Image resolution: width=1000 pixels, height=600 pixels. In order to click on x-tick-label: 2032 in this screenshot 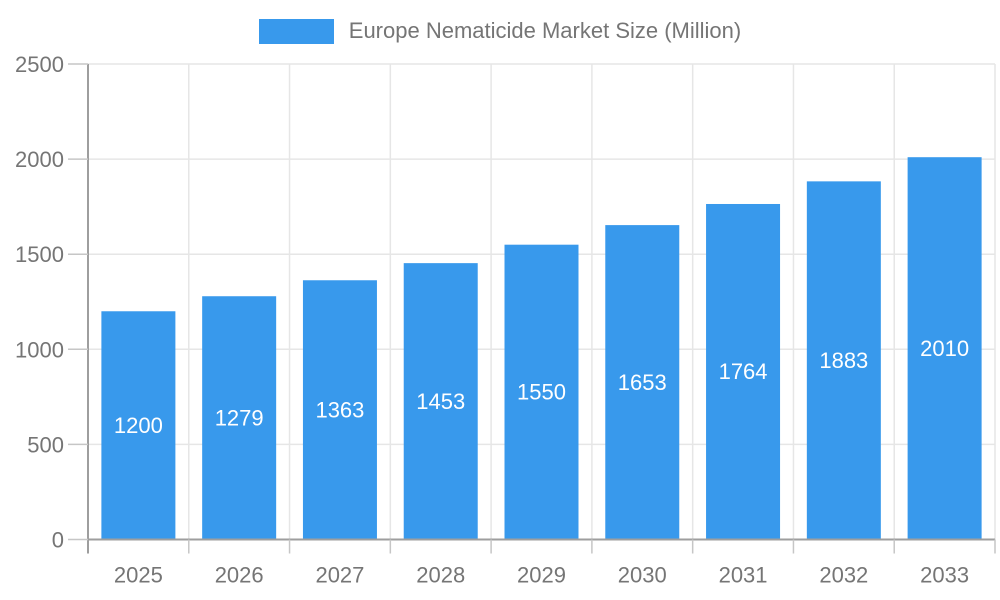, I will do `click(843, 575)`.